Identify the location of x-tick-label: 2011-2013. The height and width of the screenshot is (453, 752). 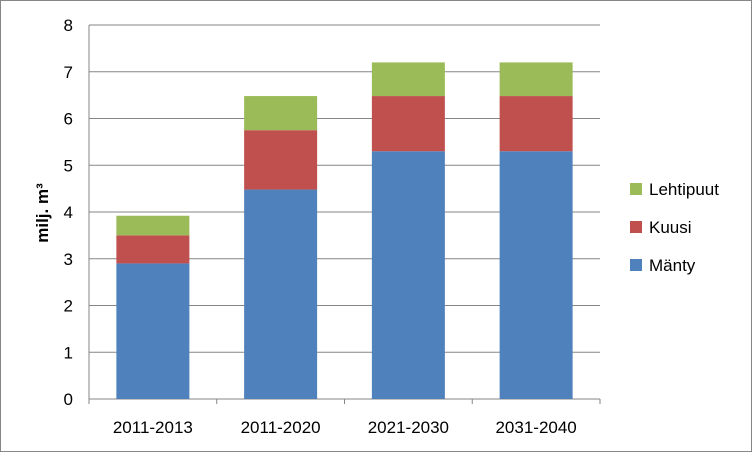
(153, 427).